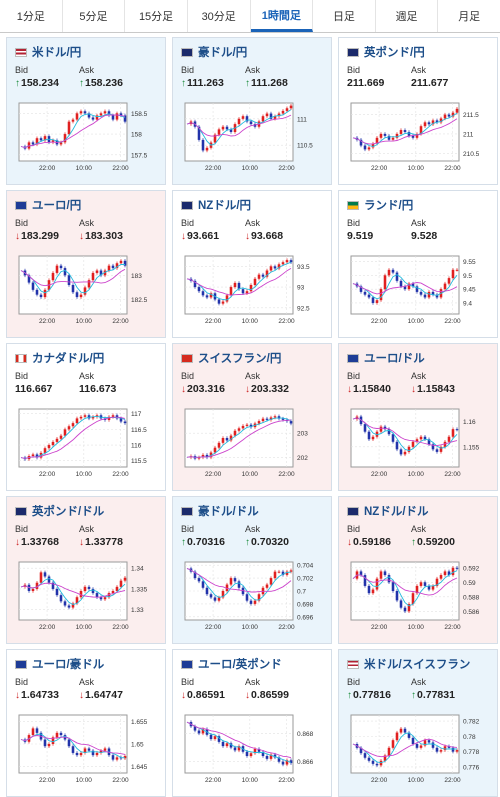 This screenshot has width=500, height=797. What do you see at coordinates (156, 16) in the screenshot?
I see `tab-timeframe-2: 15分足` at bounding box center [156, 16].